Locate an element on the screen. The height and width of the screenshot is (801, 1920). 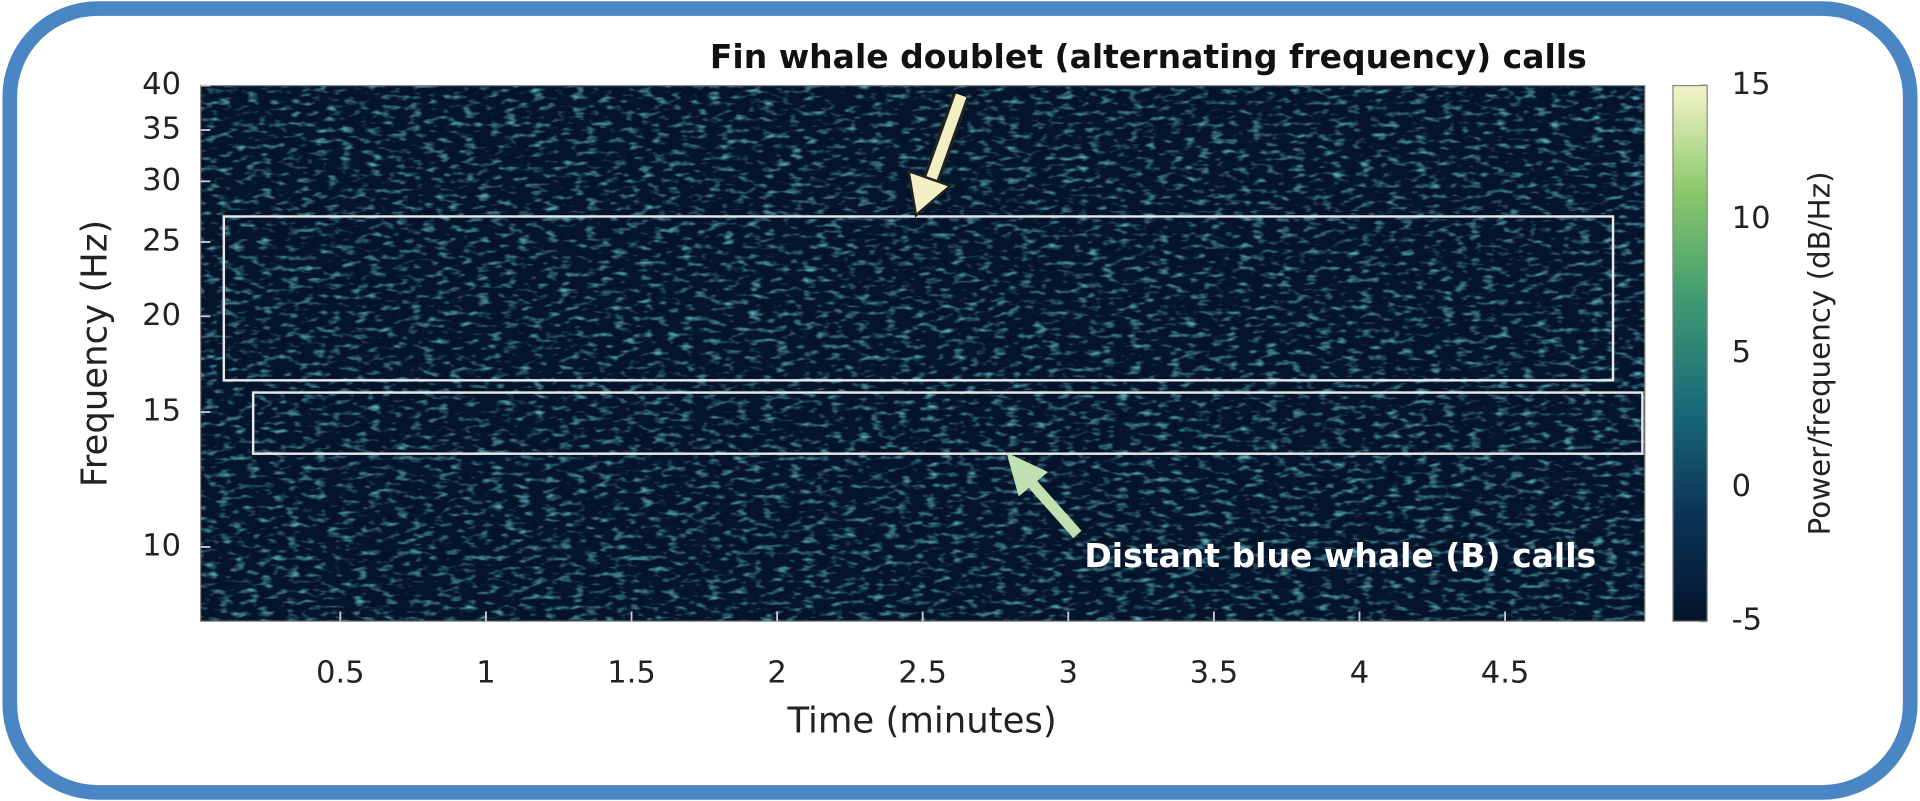
y-tick-label: 25 is located at coordinates (161, 241).